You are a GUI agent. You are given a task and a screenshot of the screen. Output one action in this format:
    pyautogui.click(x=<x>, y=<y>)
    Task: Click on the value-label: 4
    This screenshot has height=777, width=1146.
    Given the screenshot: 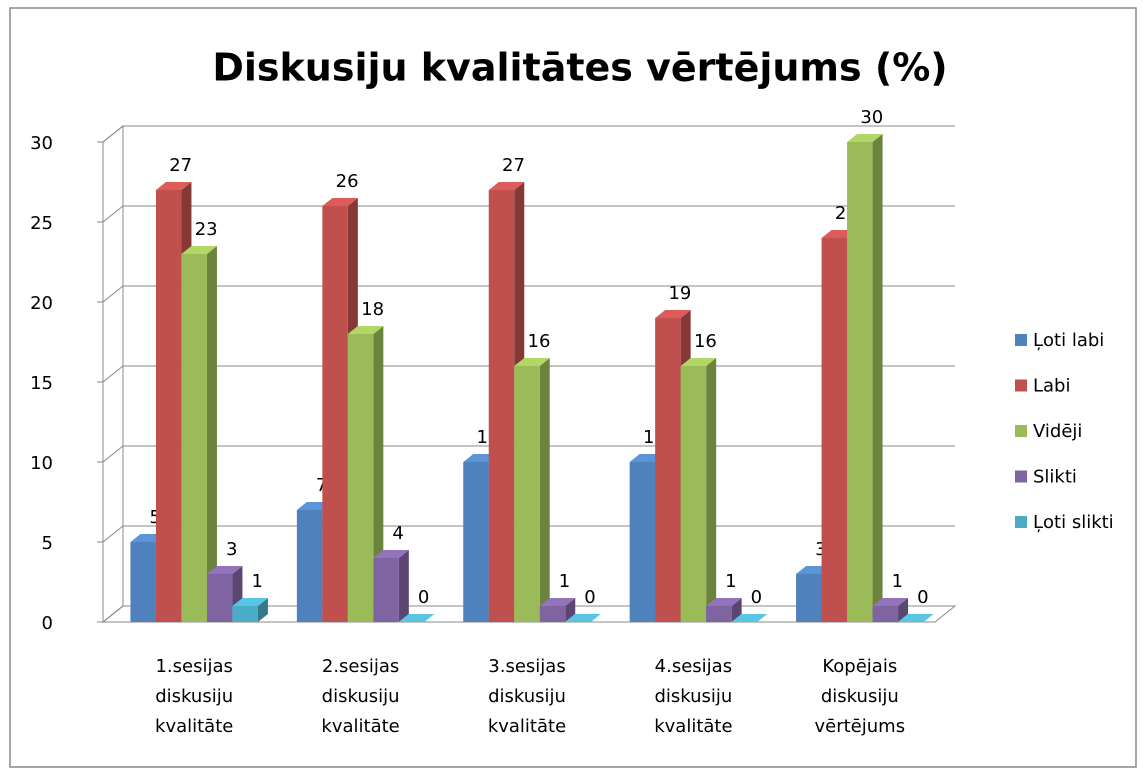 What is the action you would take?
    pyautogui.click(x=397, y=533)
    